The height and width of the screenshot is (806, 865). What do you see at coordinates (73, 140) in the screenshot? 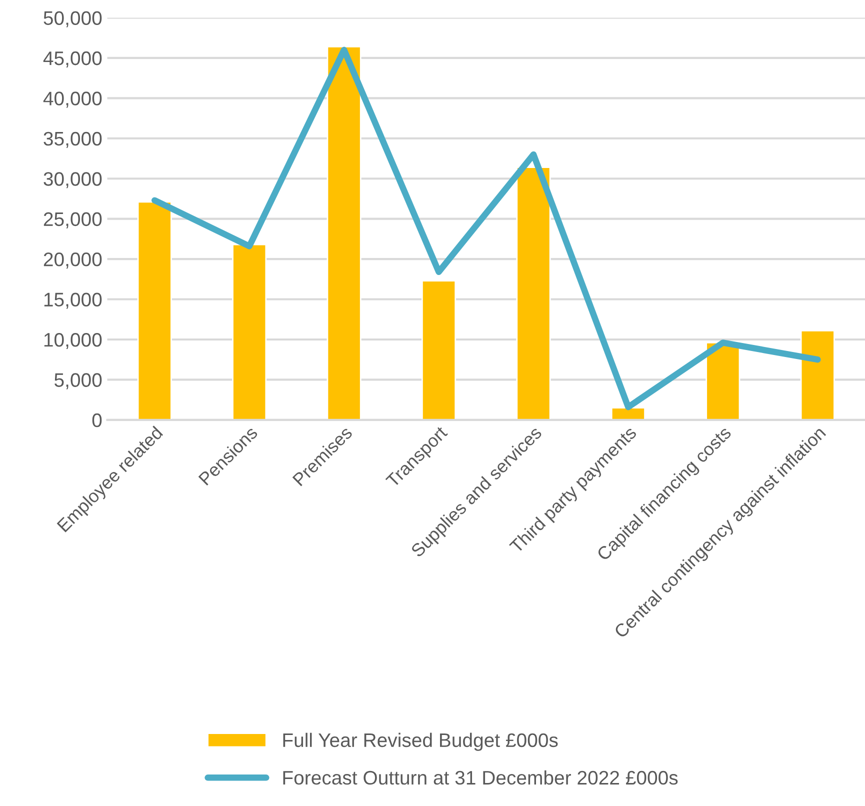
I see `y-tick-label: 35,000` at bounding box center [73, 140].